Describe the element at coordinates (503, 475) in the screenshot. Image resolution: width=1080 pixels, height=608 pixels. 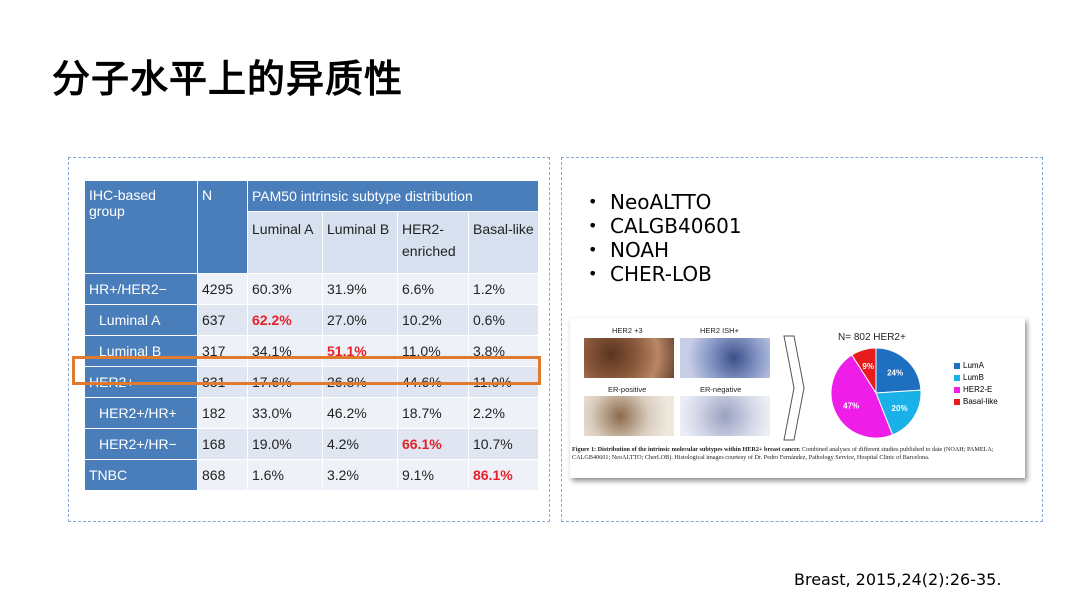
I see `cell: 86.1%` at that location.